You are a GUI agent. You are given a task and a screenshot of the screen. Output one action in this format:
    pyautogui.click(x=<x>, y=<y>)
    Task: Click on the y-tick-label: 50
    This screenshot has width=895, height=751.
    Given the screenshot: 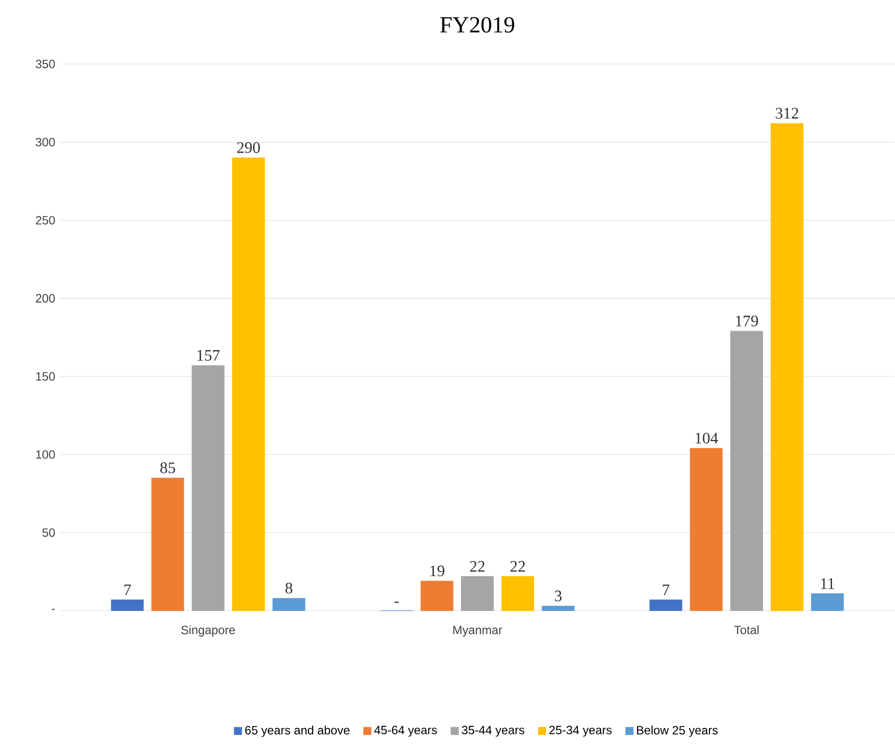 What is the action you would take?
    pyautogui.click(x=48, y=533)
    